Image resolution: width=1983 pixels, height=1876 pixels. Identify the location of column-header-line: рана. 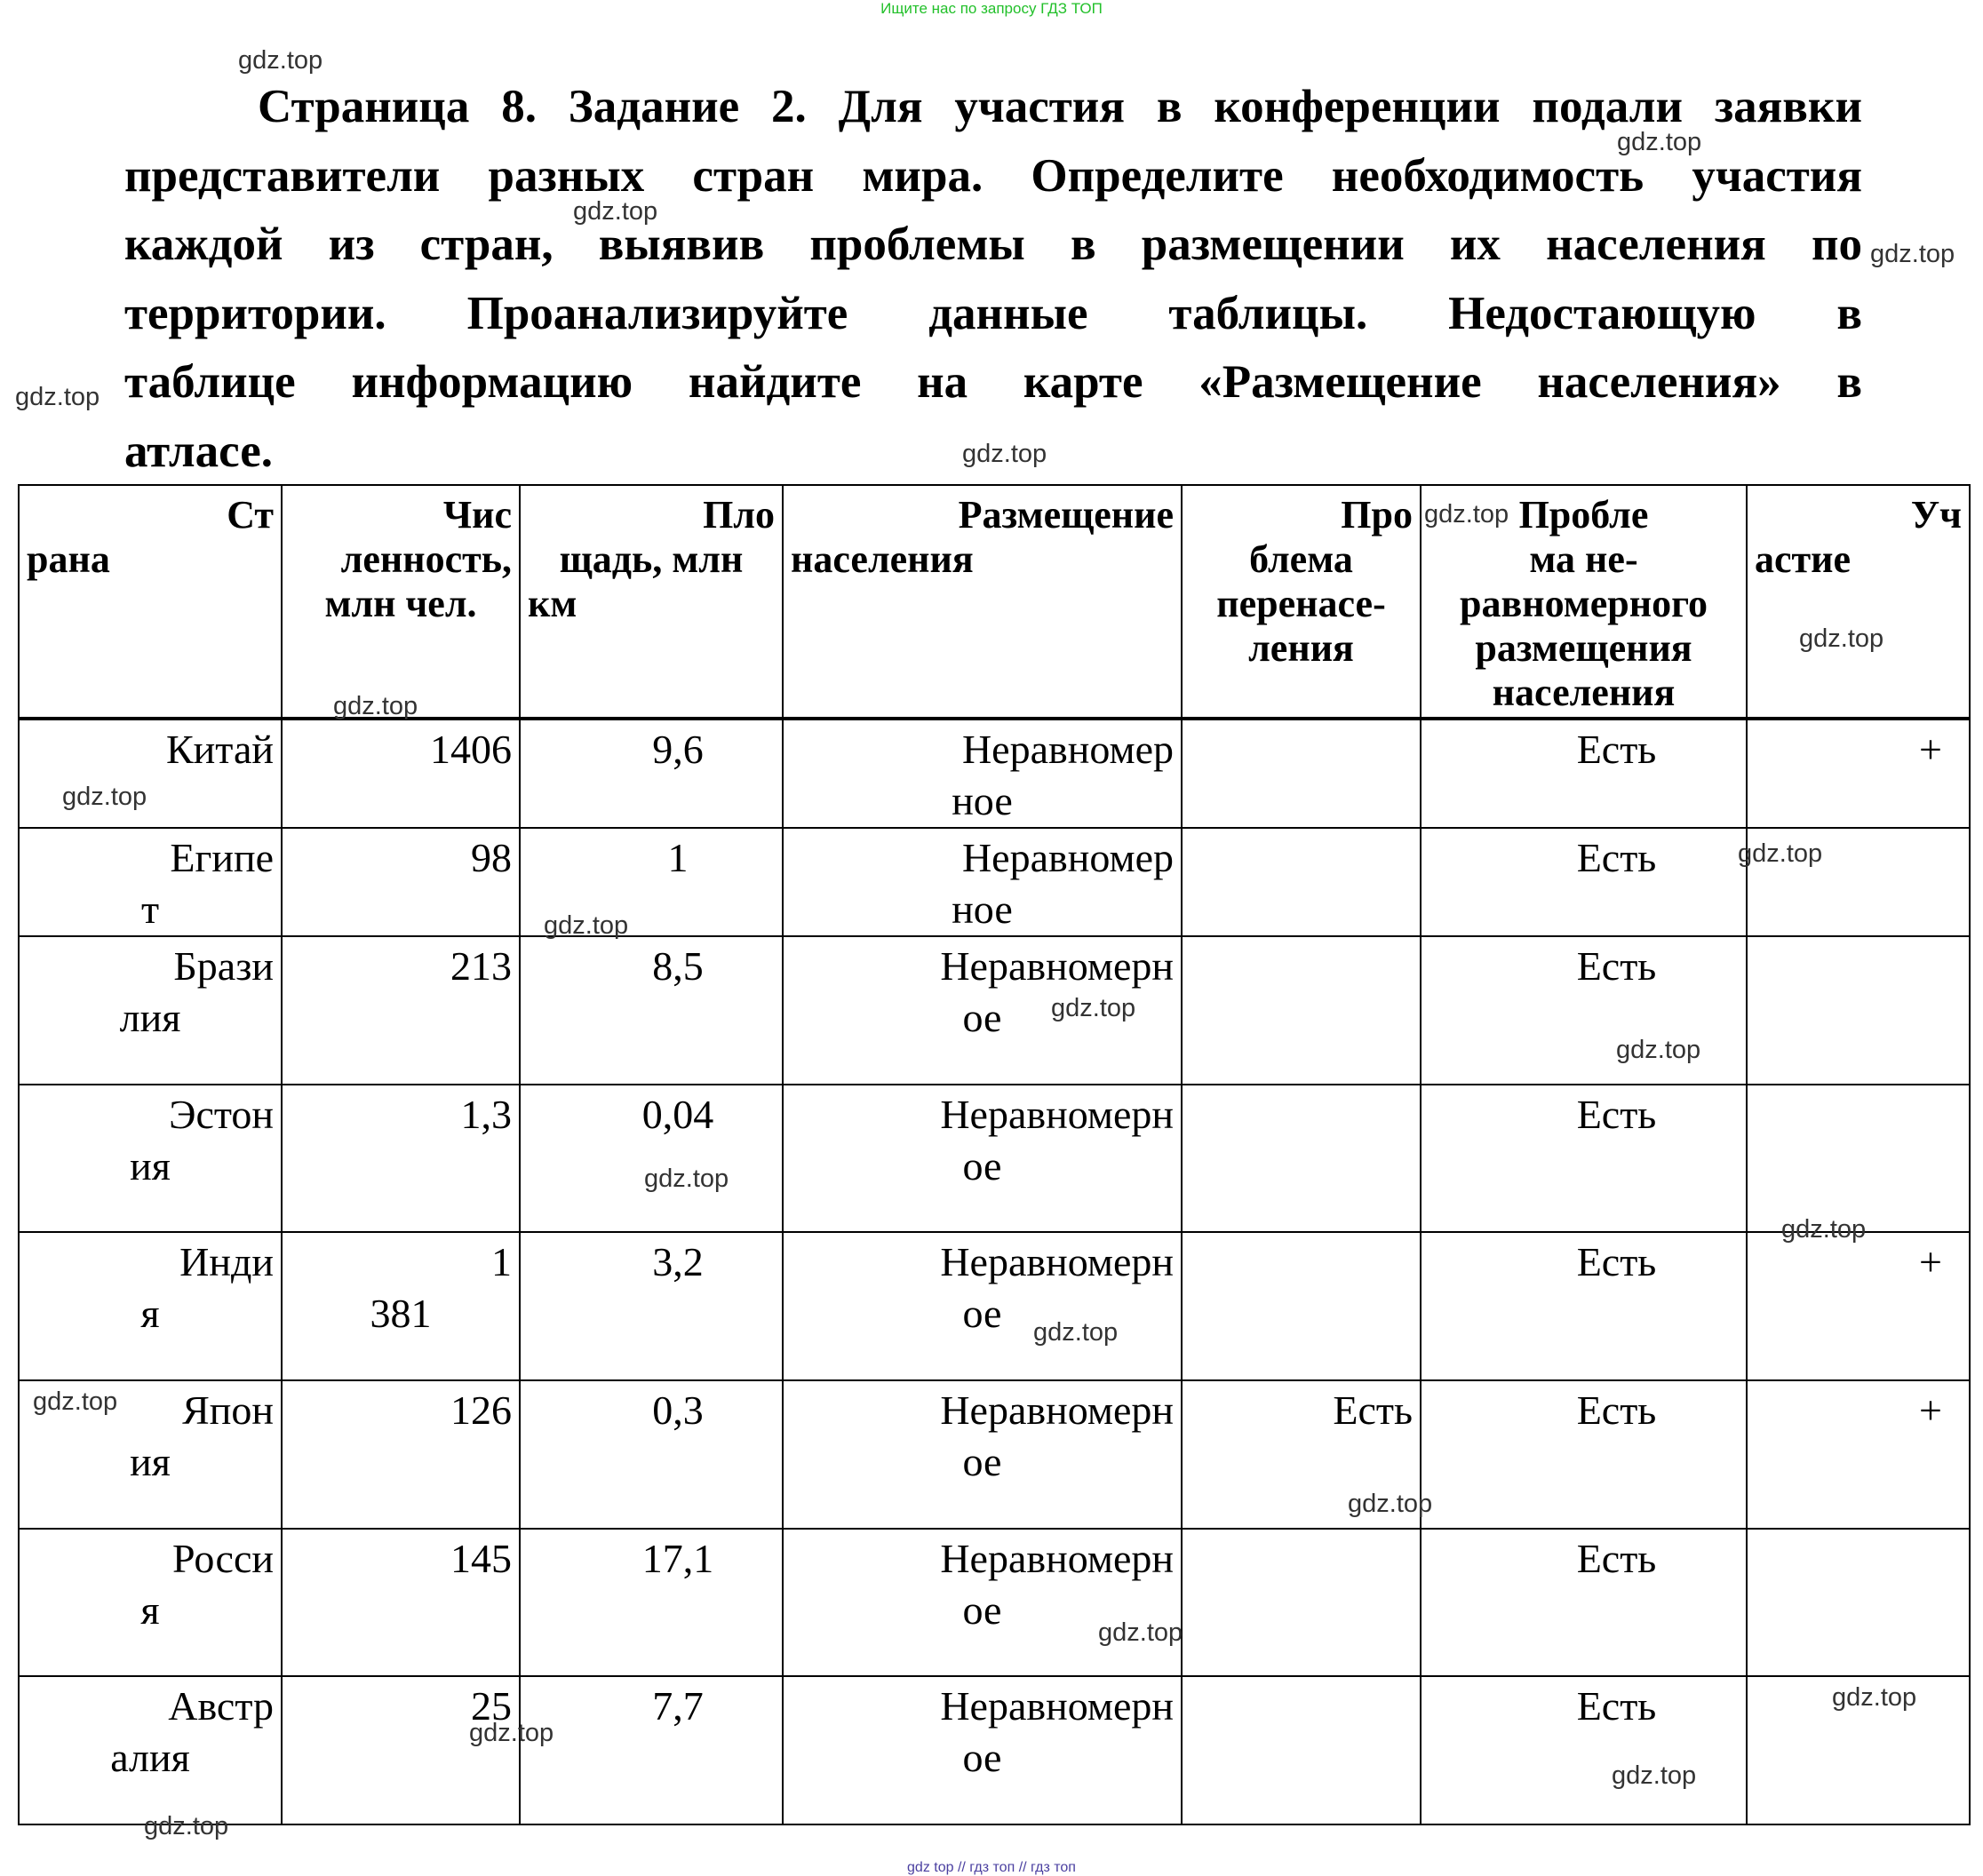
(68, 559).